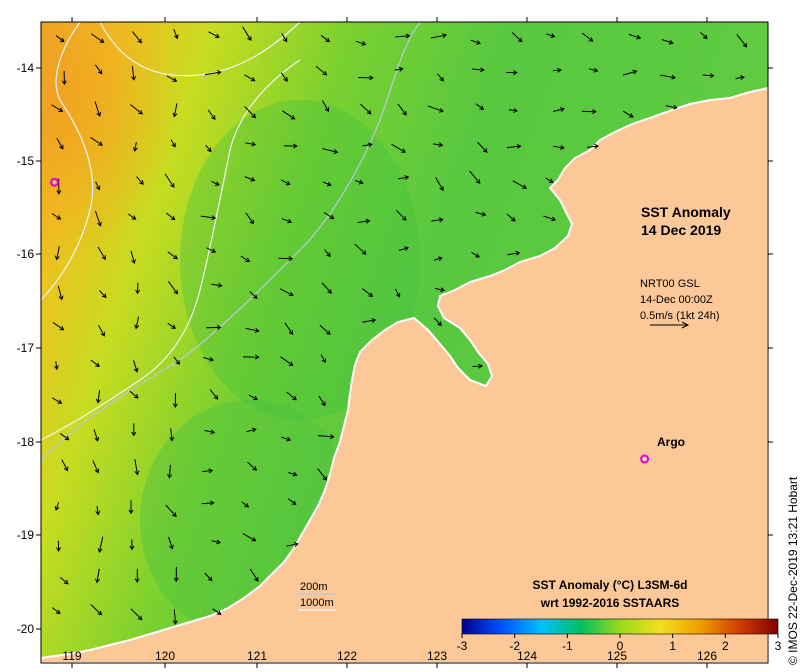 This screenshot has height=672, width=809. I want to click on colorbar-subtitle: wrt 1992-2016 SSTAARS, so click(610, 603).